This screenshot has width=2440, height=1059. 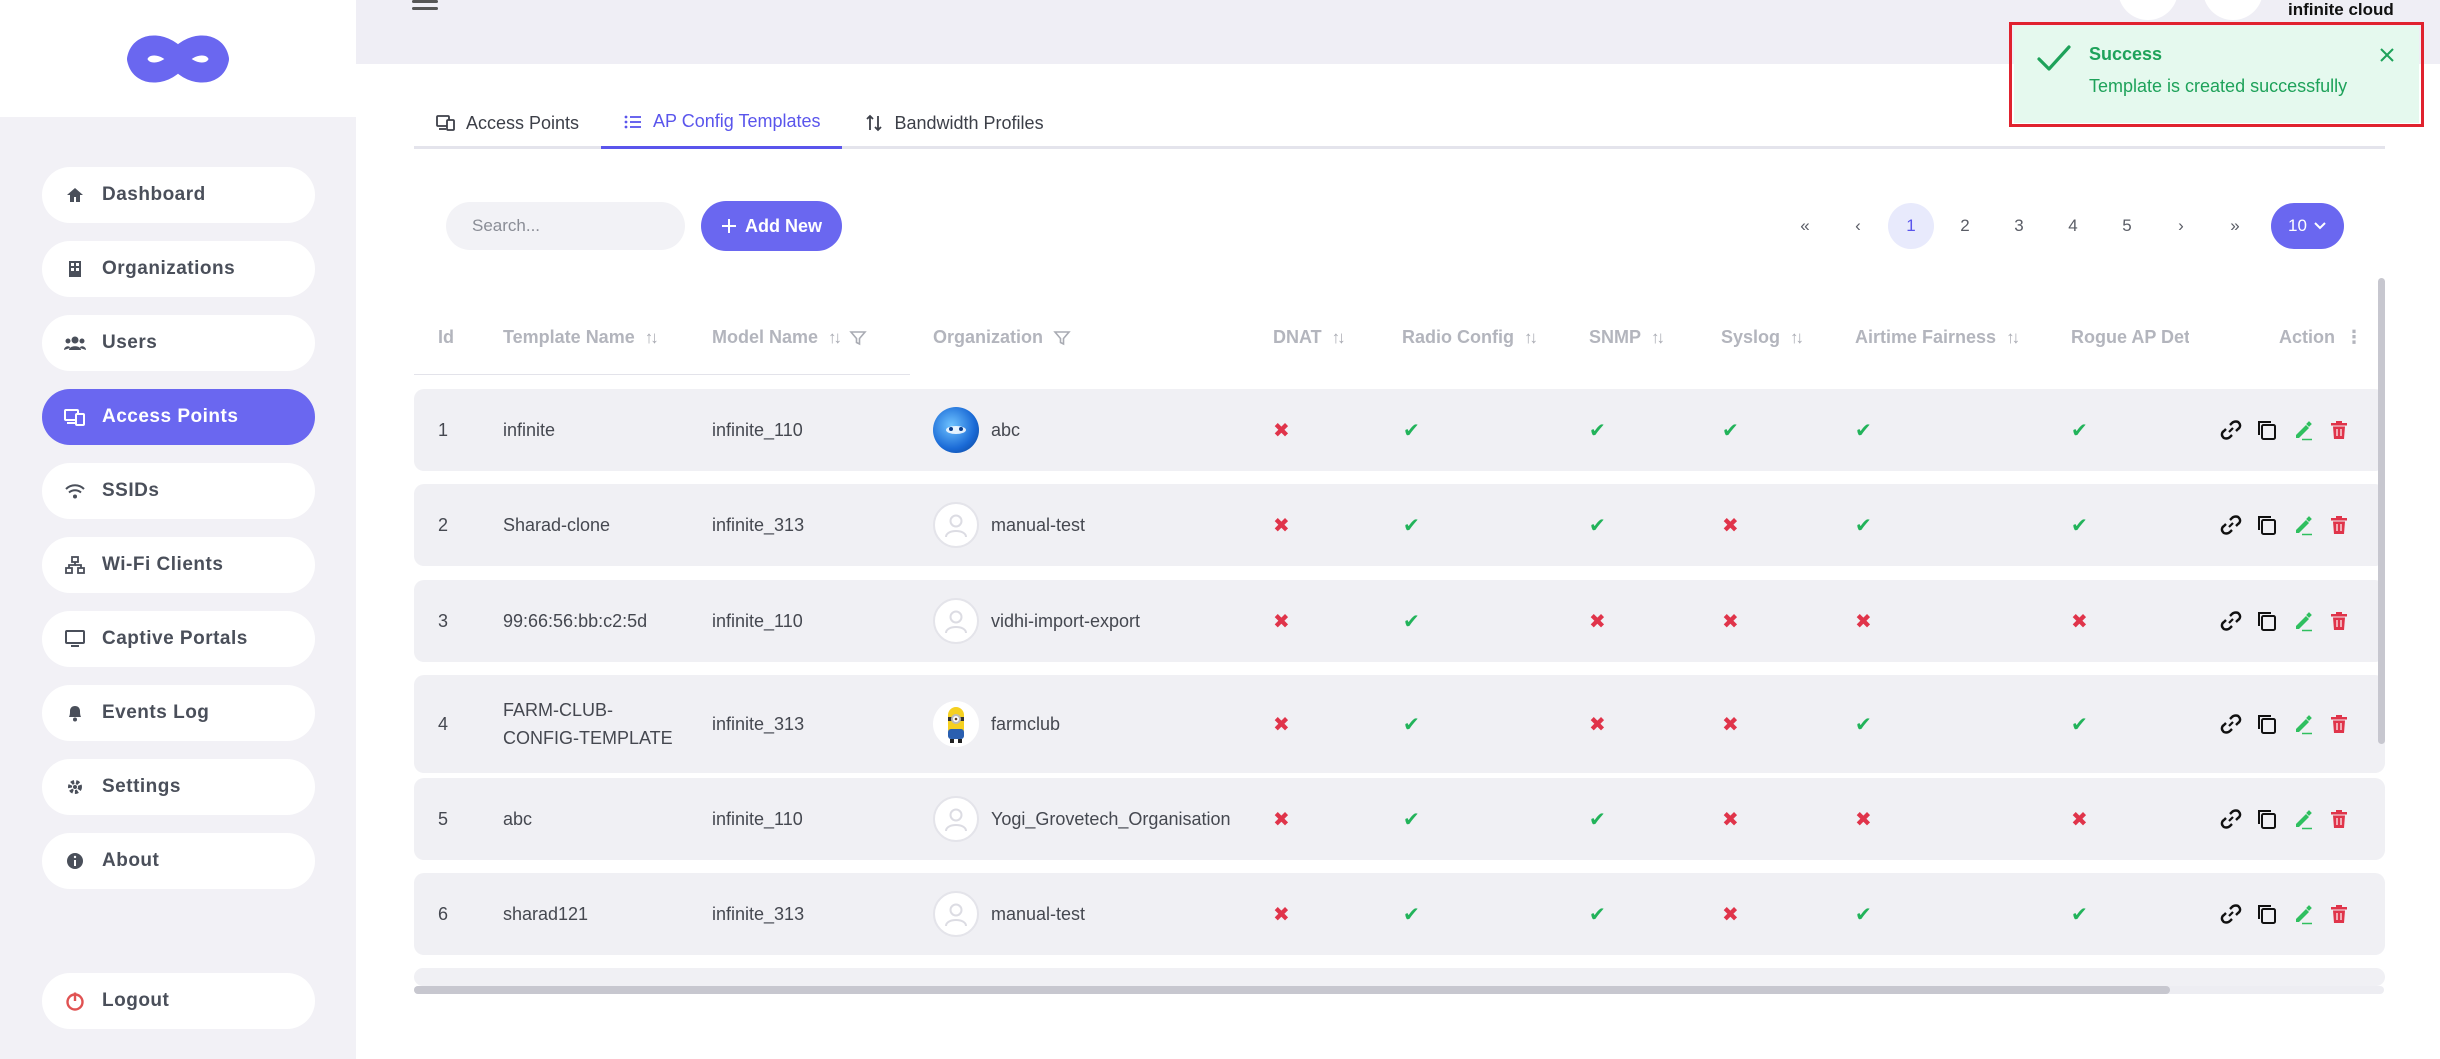 I want to click on sidebar-item-dashboard: Dashboard, so click(x=178, y=195).